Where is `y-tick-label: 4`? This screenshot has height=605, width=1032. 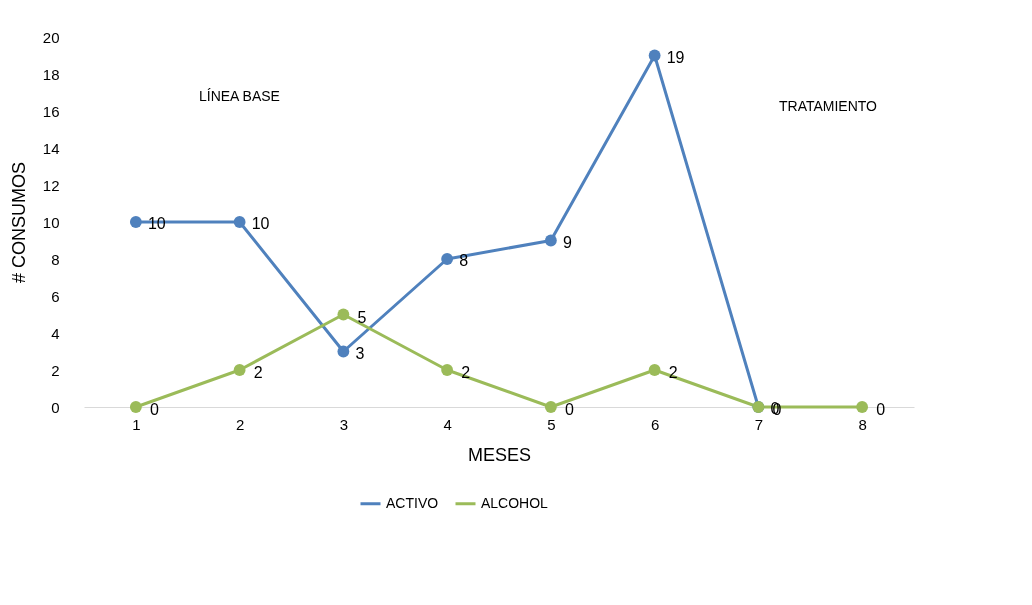 y-tick-label: 4 is located at coordinates (55, 333).